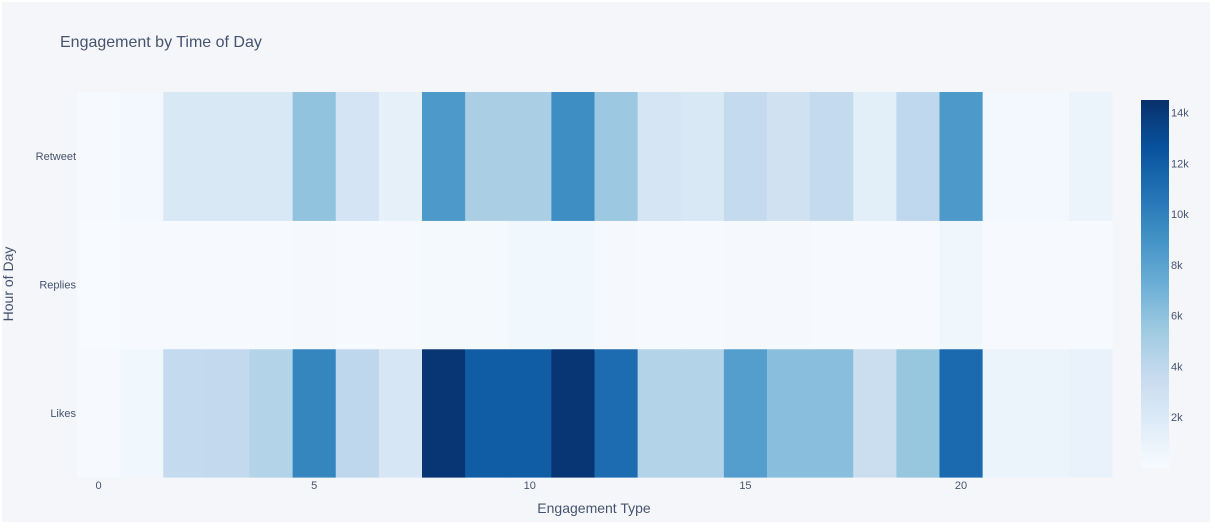 The height and width of the screenshot is (530, 1215). What do you see at coordinates (314, 486) in the screenshot?
I see `x-tick-label: 5` at bounding box center [314, 486].